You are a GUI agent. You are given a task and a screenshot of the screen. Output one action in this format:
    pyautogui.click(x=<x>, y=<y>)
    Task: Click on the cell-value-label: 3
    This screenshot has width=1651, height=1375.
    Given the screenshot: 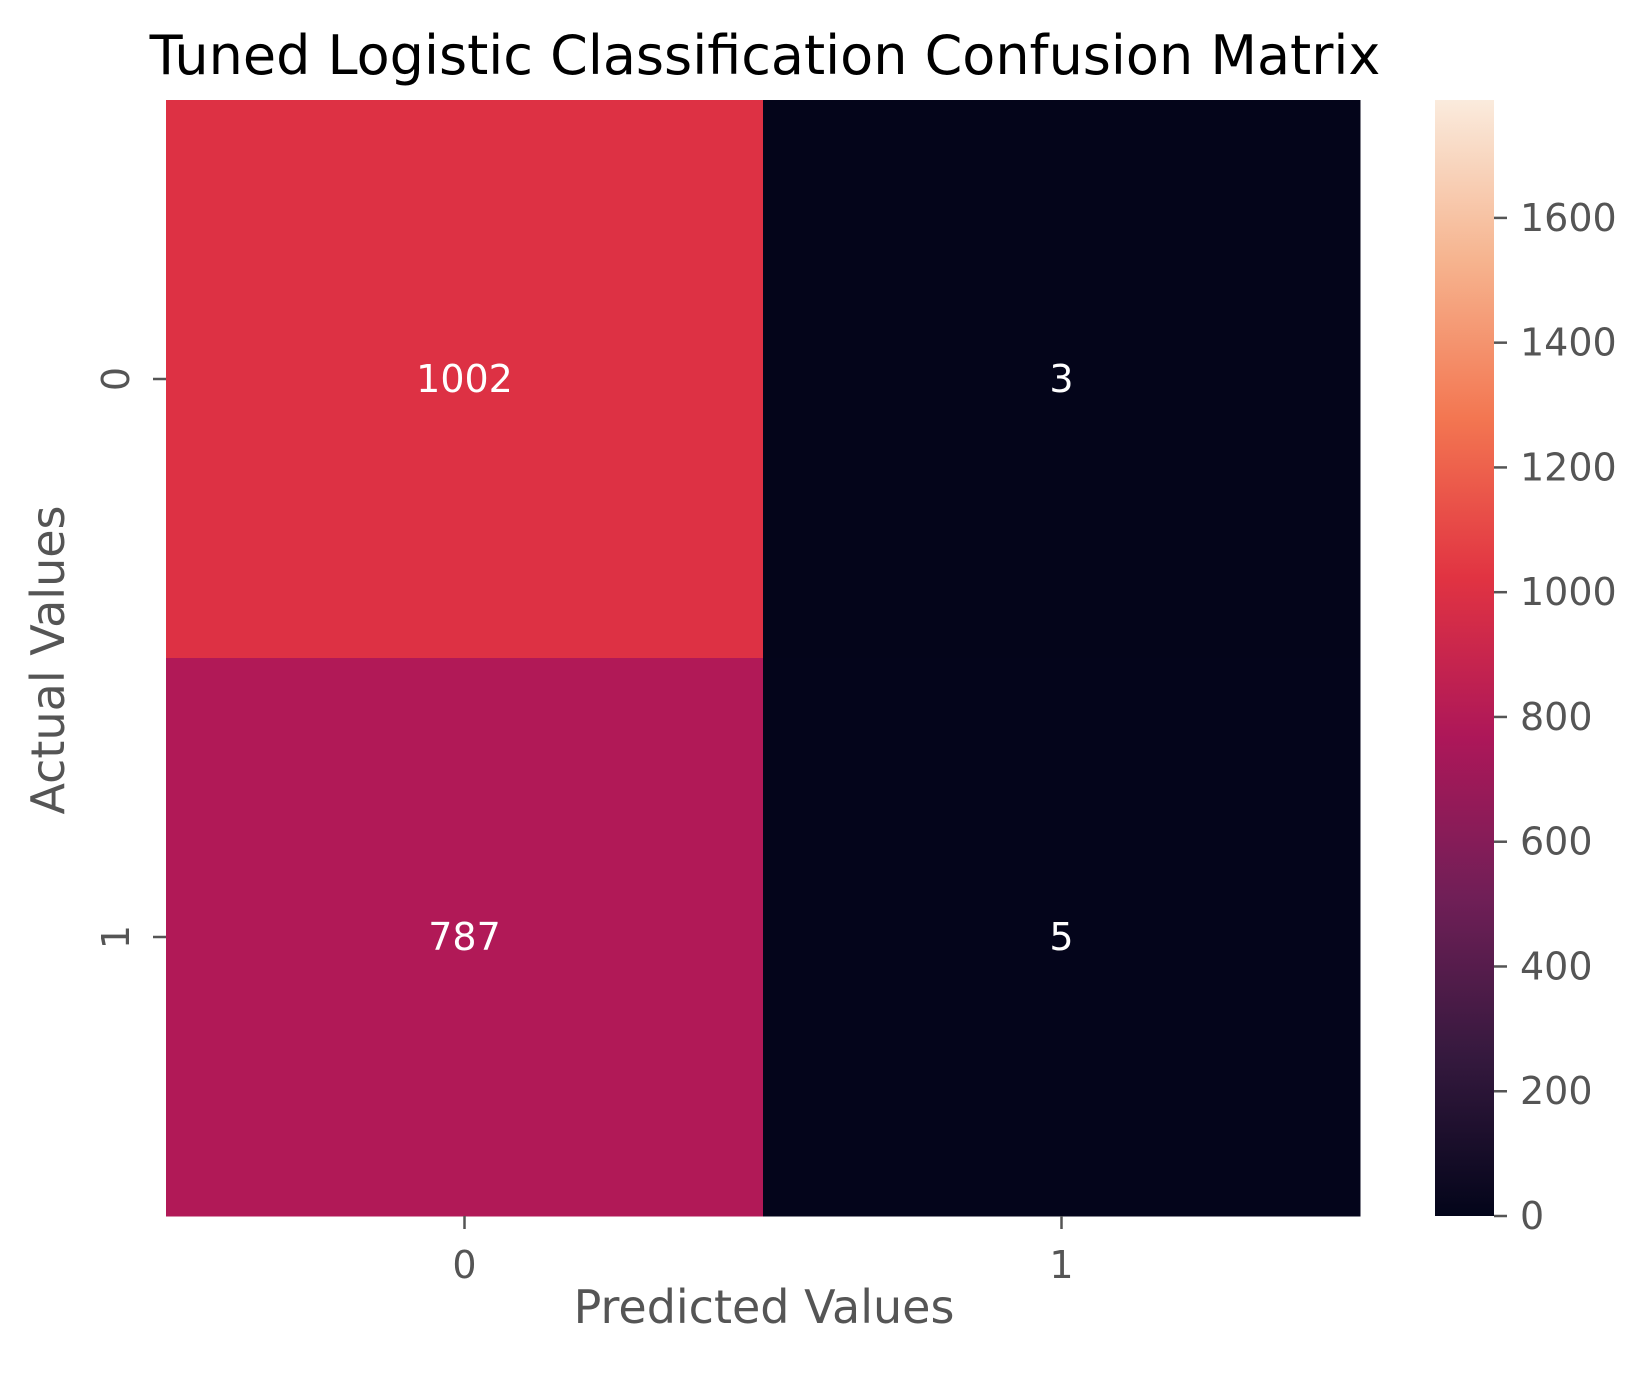 What is the action you would take?
    pyautogui.click(x=1061, y=379)
    